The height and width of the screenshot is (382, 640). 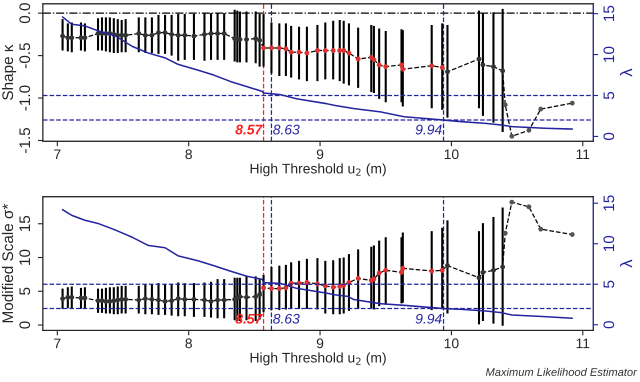 I want to click on y-tick-label: -0.5, so click(x=24, y=55).